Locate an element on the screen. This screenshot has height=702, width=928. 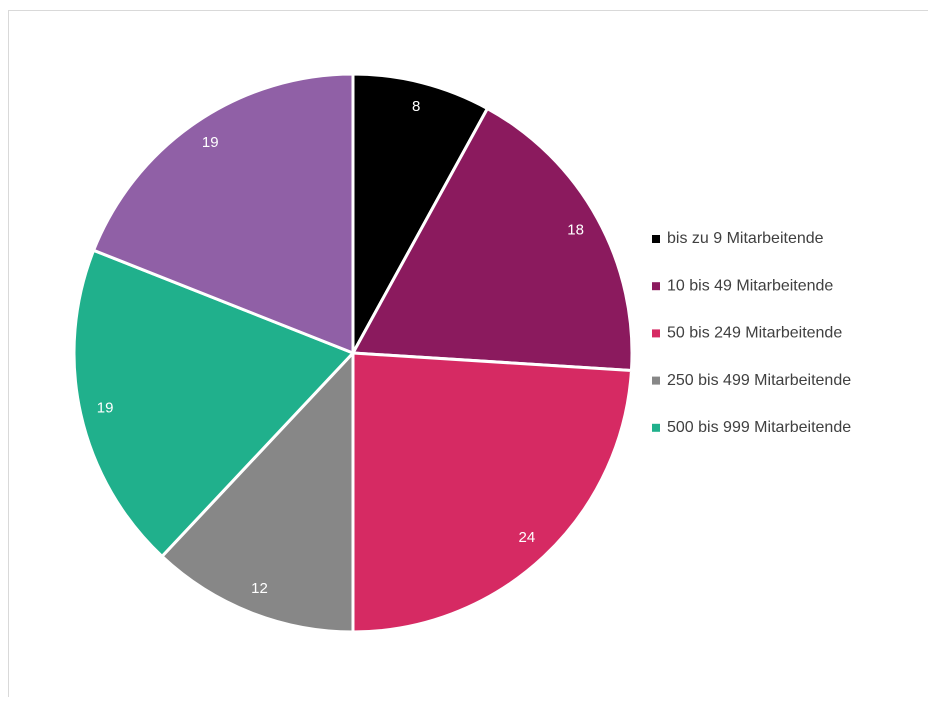
legend-label: 10 bis 49 Mitarbeitende is located at coordinates (750, 285).